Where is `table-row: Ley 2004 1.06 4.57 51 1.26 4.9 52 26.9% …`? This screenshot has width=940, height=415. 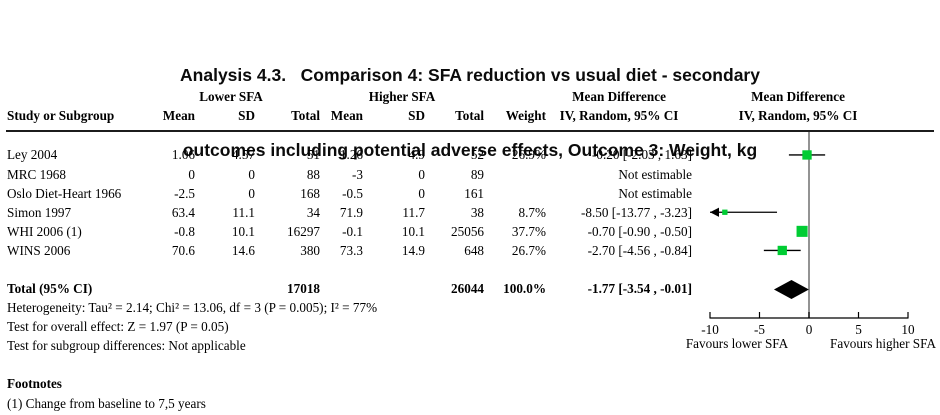 table-row: Ley 2004 1.06 4.57 51 1.26 4.9 52 26.9% … is located at coordinates (350, 154).